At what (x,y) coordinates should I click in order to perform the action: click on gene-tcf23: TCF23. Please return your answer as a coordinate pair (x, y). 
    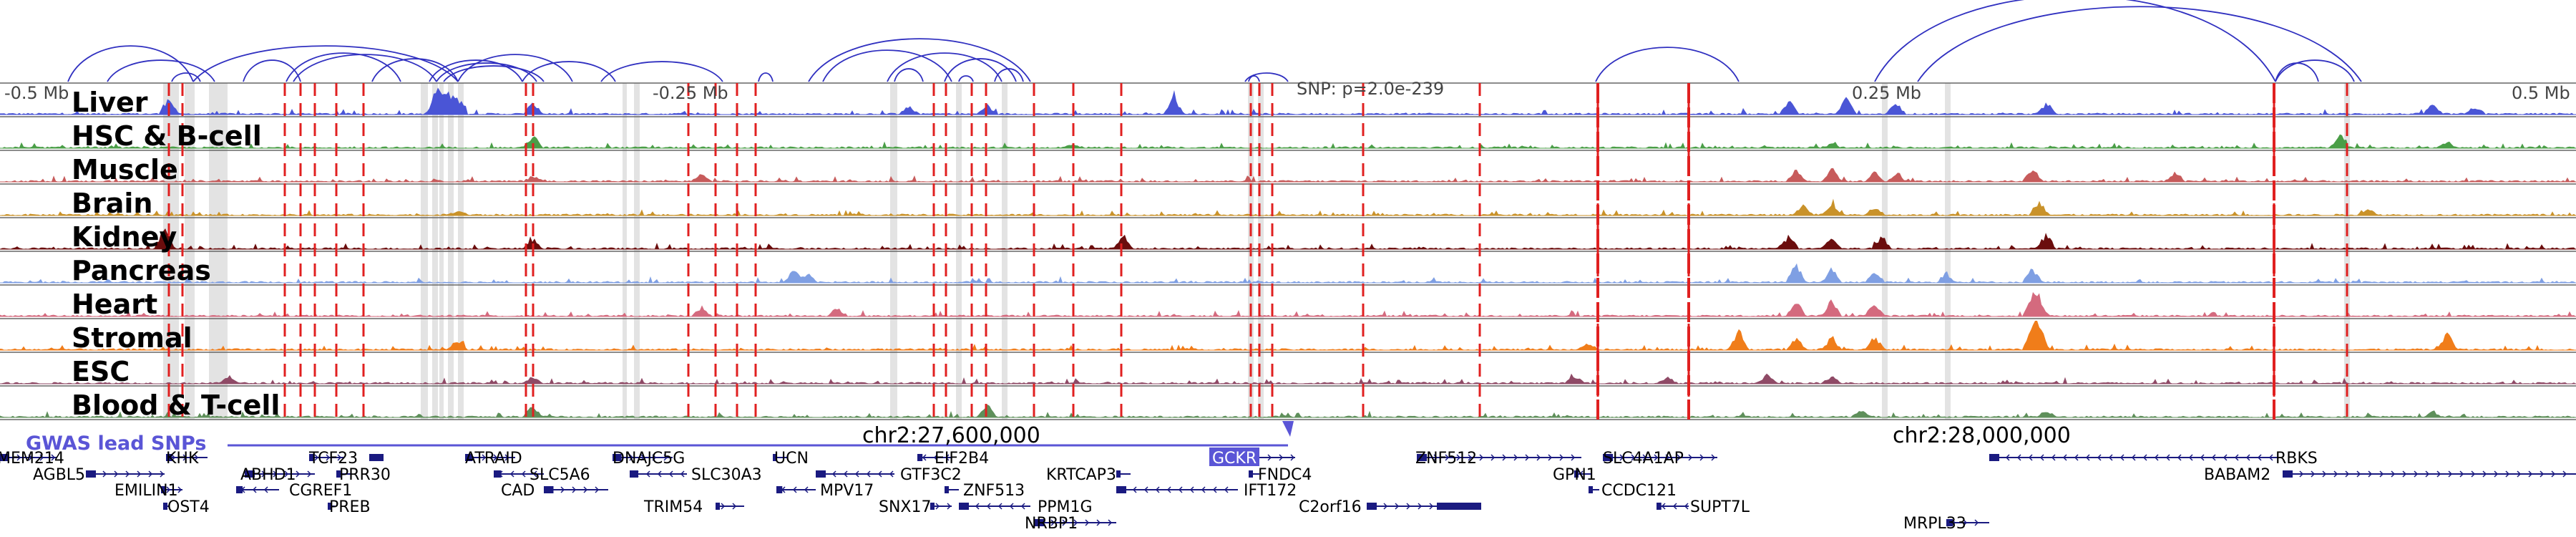
    Looking at the image, I should click on (346, 459).